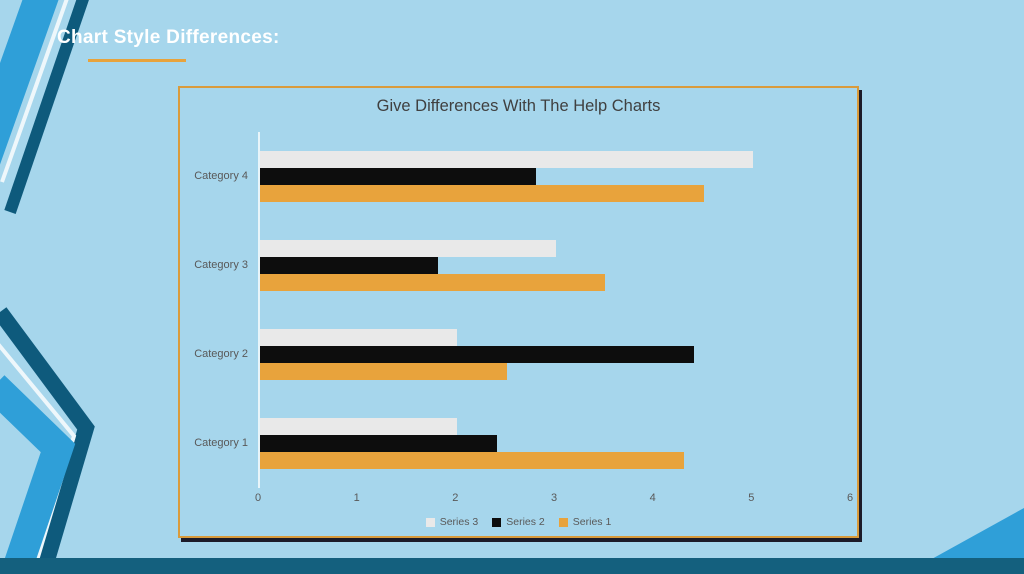  I want to click on category-labels: Category 4 Category 3 Category 2 Category 1, so click(216, 310).